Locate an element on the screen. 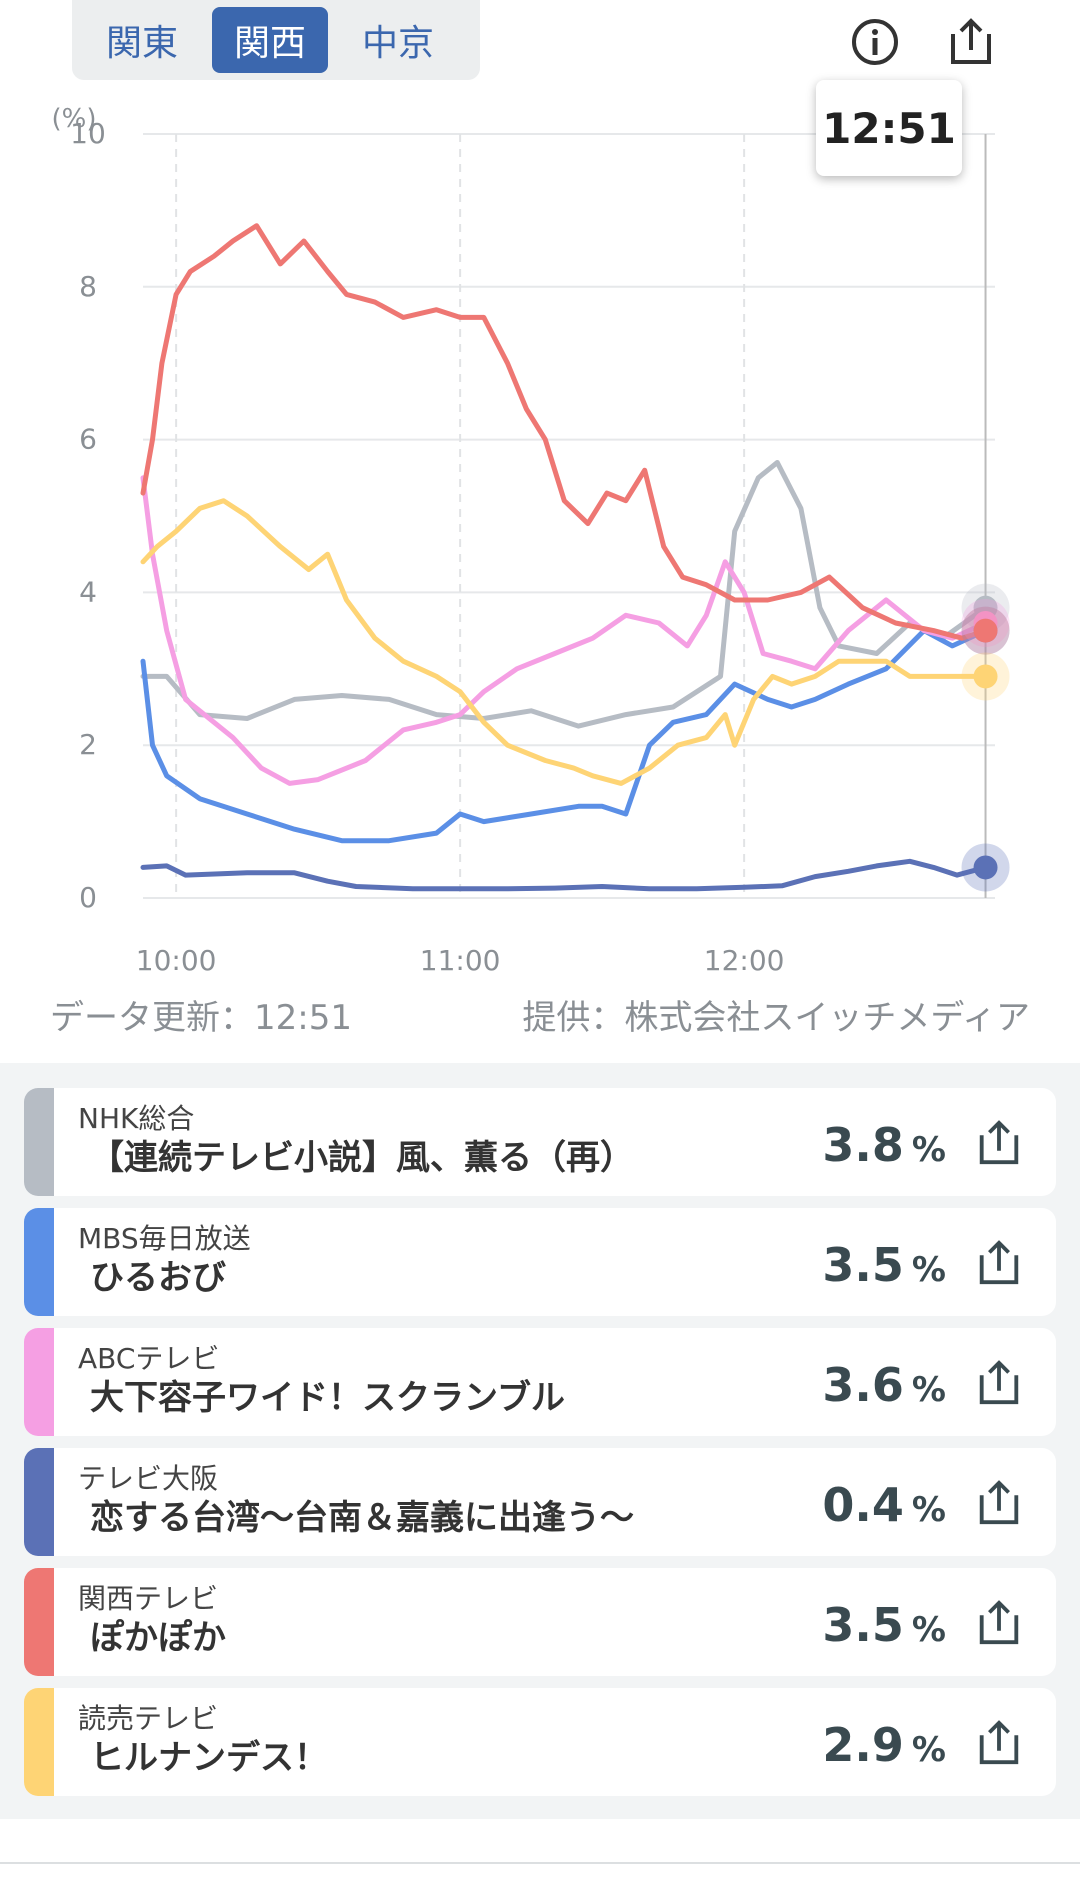 The height and width of the screenshot is (1896, 1080). program-title: 大下容子ワイド！スクランブル is located at coordinates (327, 1398).